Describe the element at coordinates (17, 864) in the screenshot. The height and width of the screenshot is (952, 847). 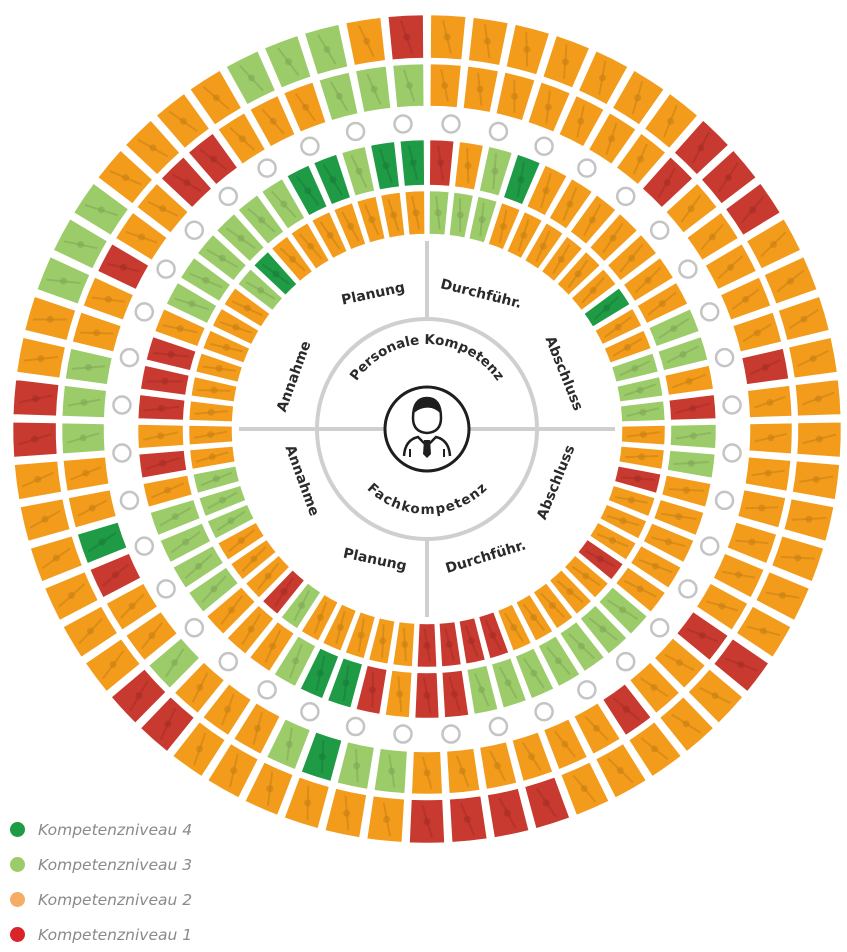
I see `legend-dot-level3` at that location.